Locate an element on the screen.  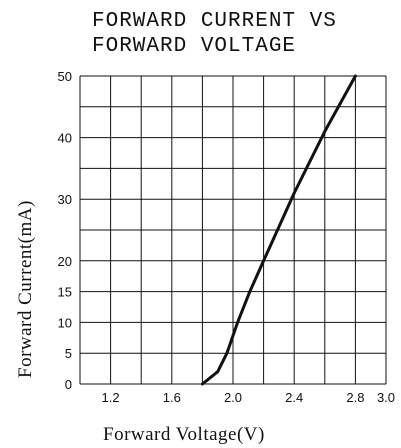
y-axis-label: Forward Current(mA) is located at coordinates (25, 289).